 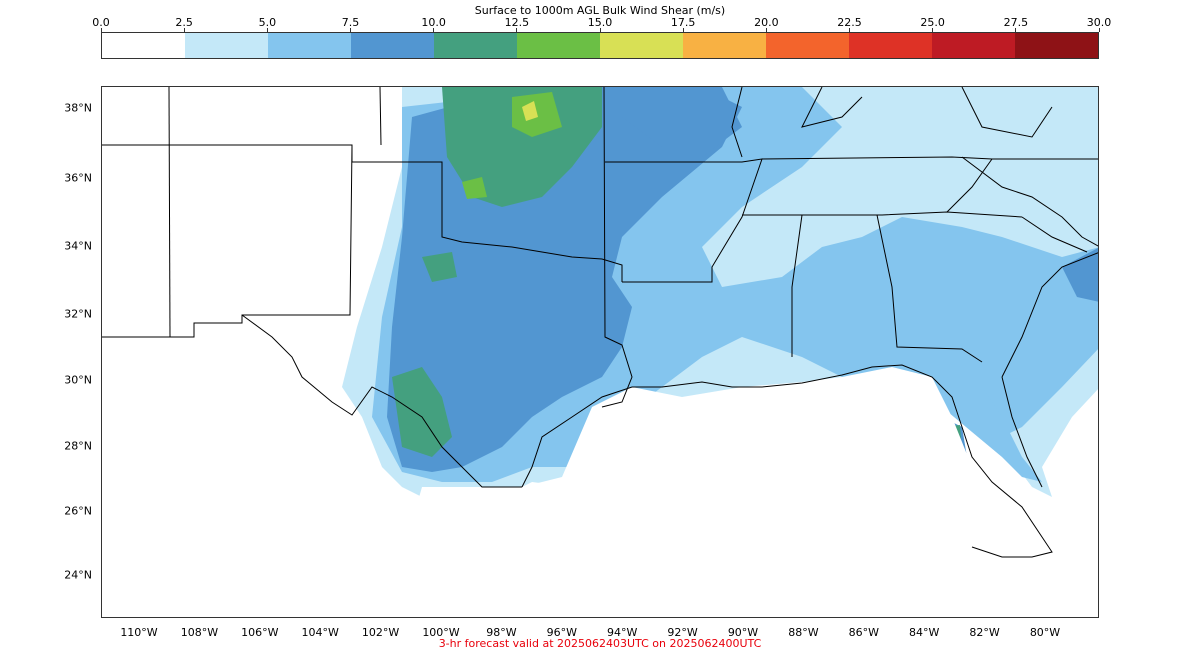 I want to click on latitude-label: 28°N, so click(x=78, y=446).